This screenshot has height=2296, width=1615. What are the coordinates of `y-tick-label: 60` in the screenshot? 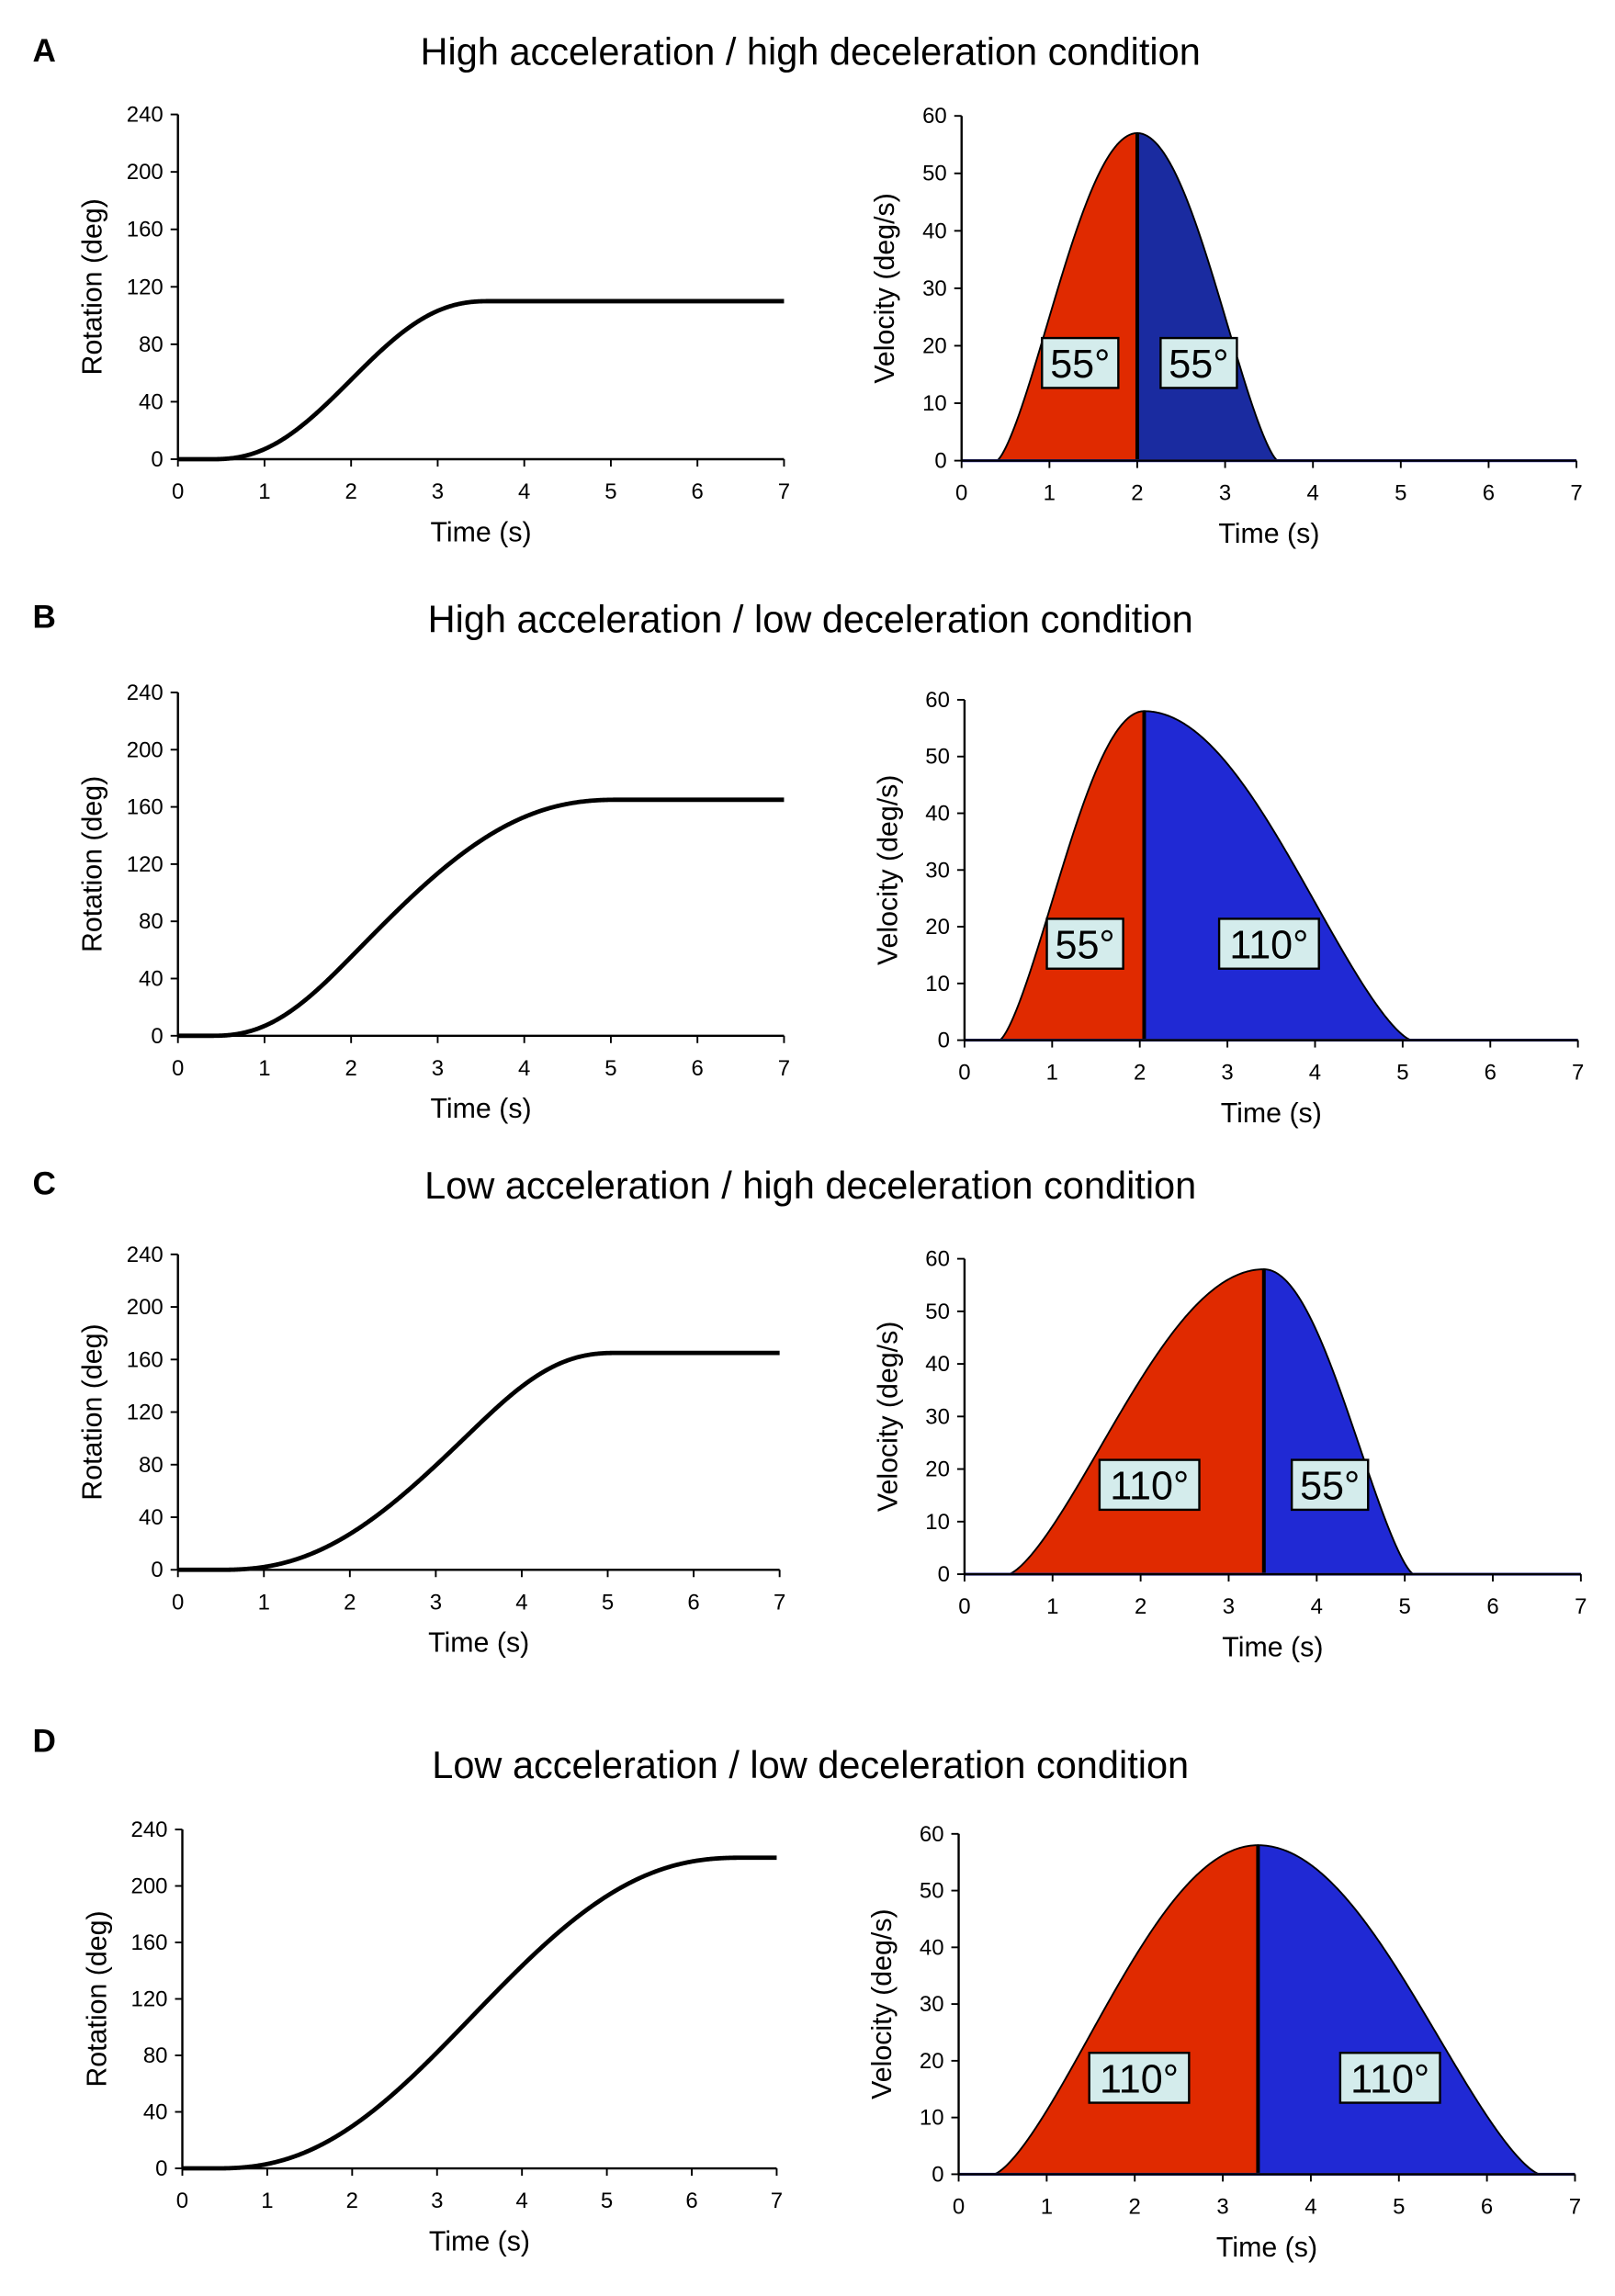 It's located at (937, 701).